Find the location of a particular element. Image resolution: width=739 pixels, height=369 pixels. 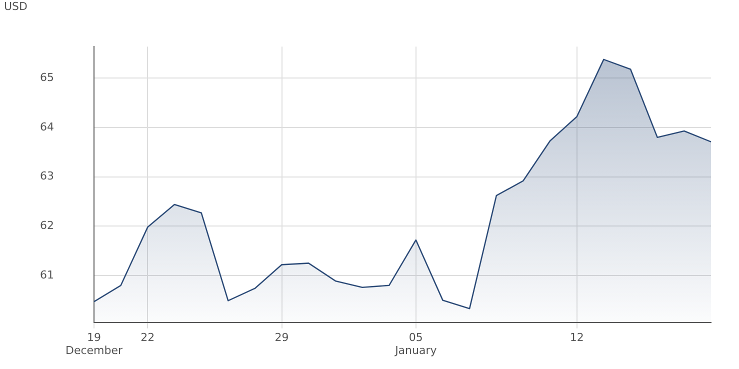

y-tick-label: 61 is located at coordinates (47, 275).